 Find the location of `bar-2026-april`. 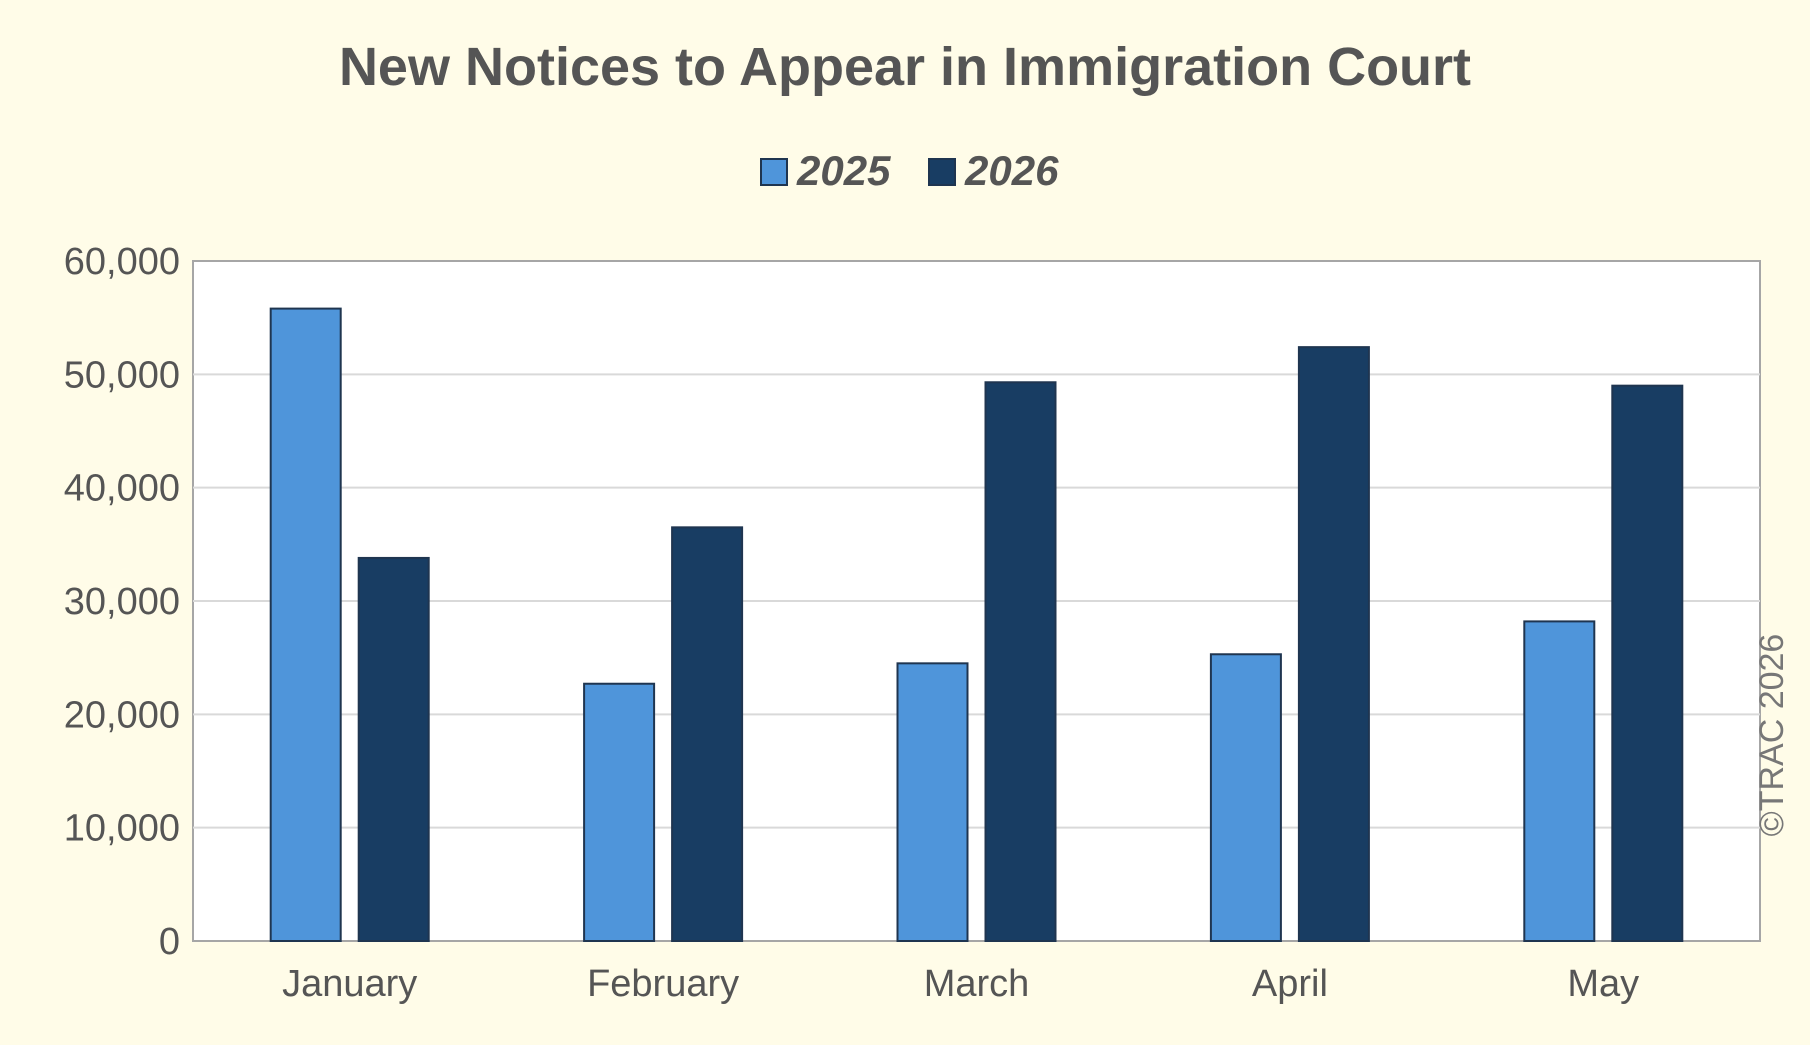

bar-2026-april is located at coordinates (1333, 644).